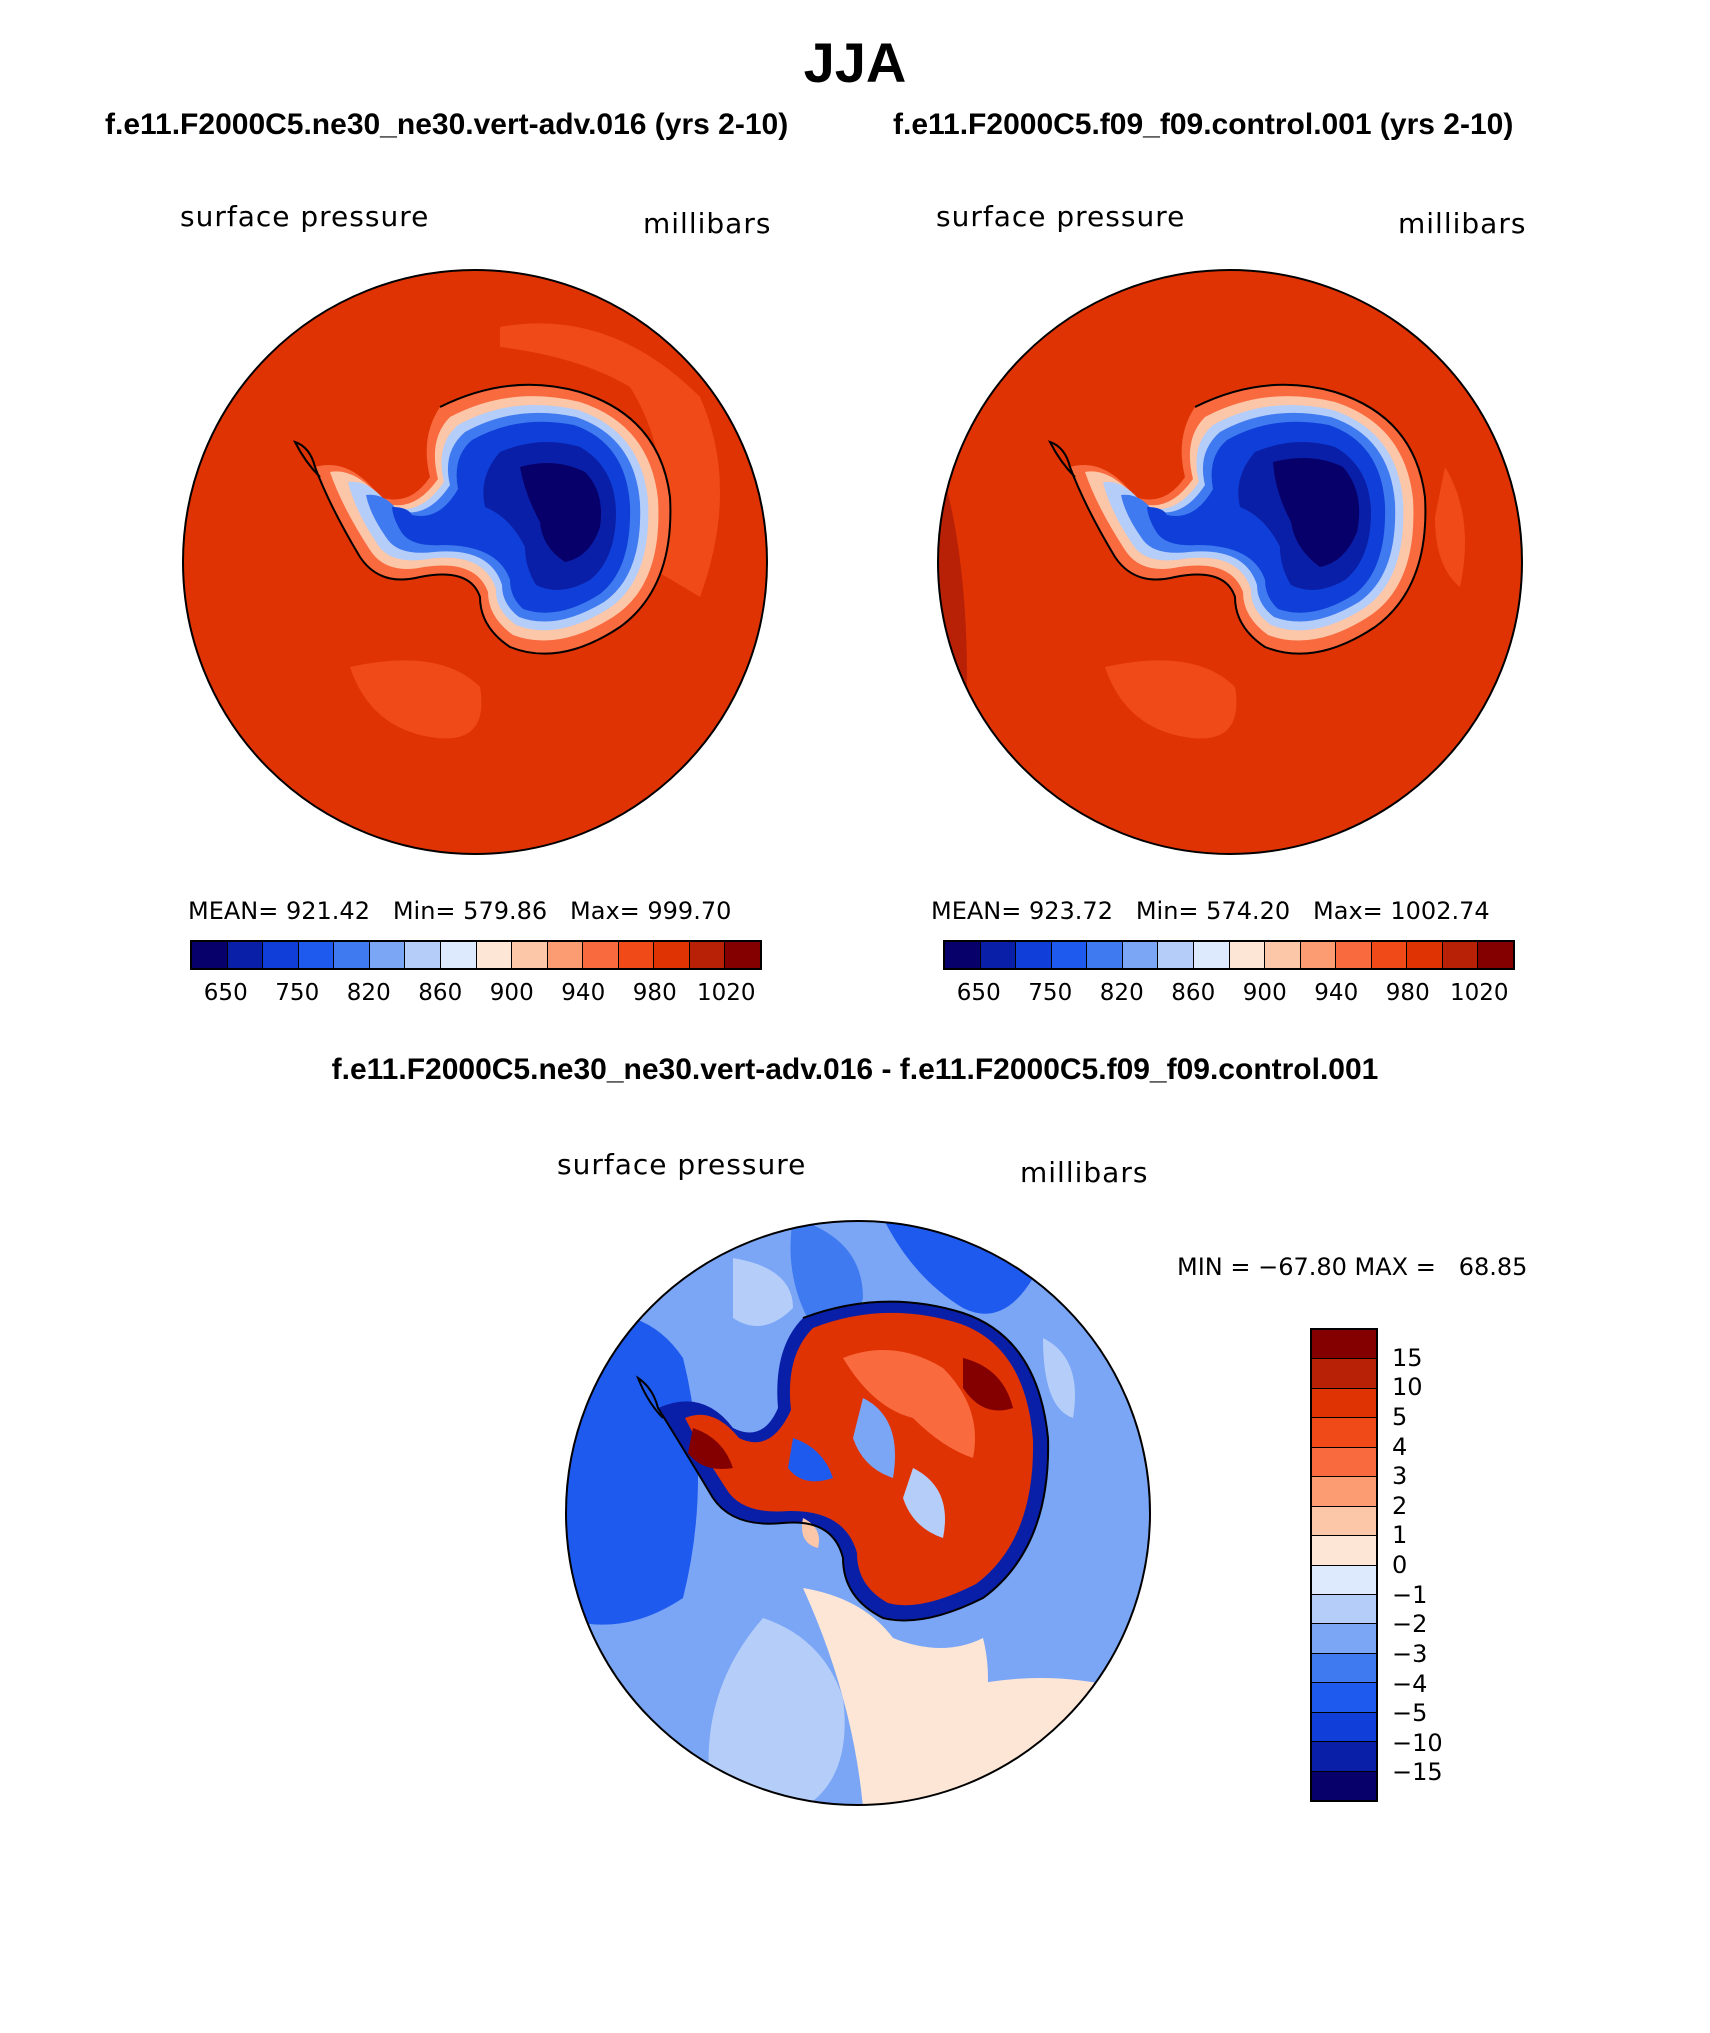 This screenshot has width=1710, height=2033. Describe the element at coordinates (1400, 1446) in the screenshot. I see `colorbar-level-label: 4` at that location.